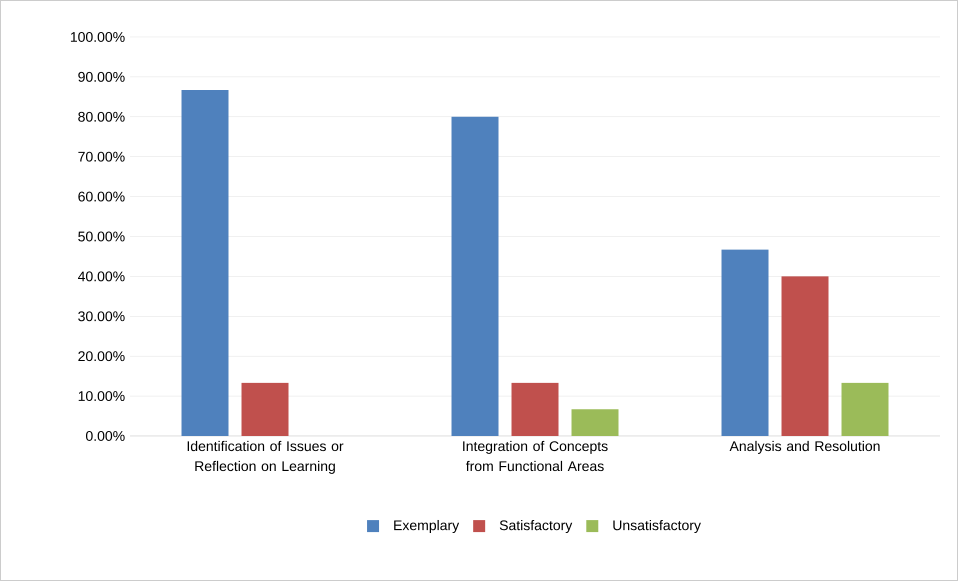  What do you see at coordinates (101, 237) in the screenshot?
I see `y-tick-label: 50.00%` at bounding box center [101, 237].